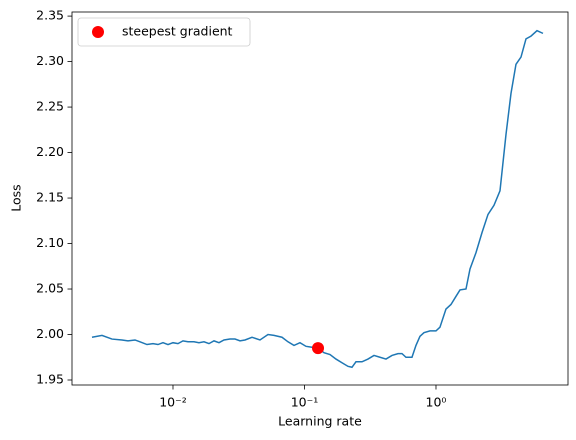 The image size is (576, 440). I want to click on y-tick-label: 2.00, so click(50, 333).